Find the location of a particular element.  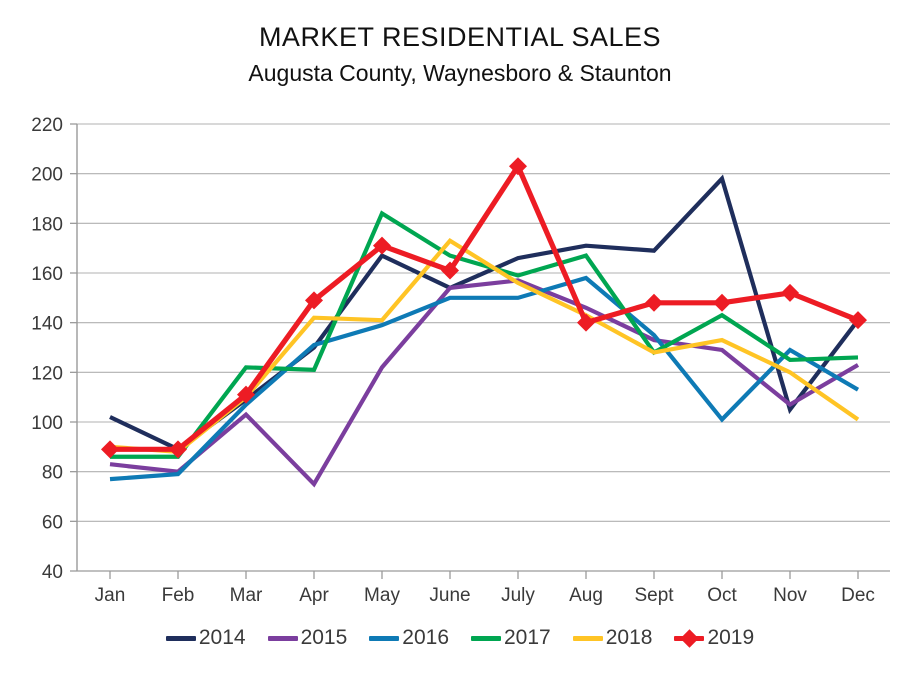

x-axis-tick-label: June is located at coordinates (449, 595).